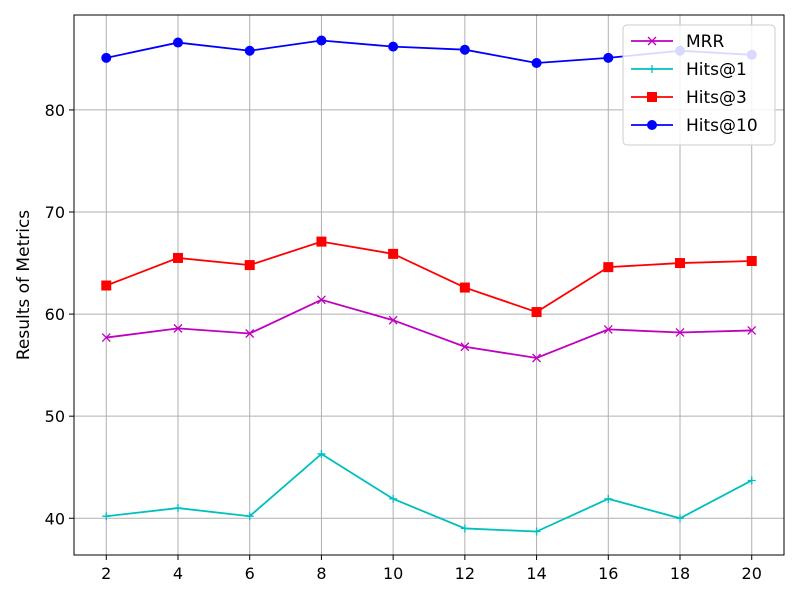 Image resolution: width=800 pixels, height=600 pixels. What do you see at coordinates (722, 126) in the screenshot?
I see `legend-label: Hits@10` at bounding box center [722, 126].